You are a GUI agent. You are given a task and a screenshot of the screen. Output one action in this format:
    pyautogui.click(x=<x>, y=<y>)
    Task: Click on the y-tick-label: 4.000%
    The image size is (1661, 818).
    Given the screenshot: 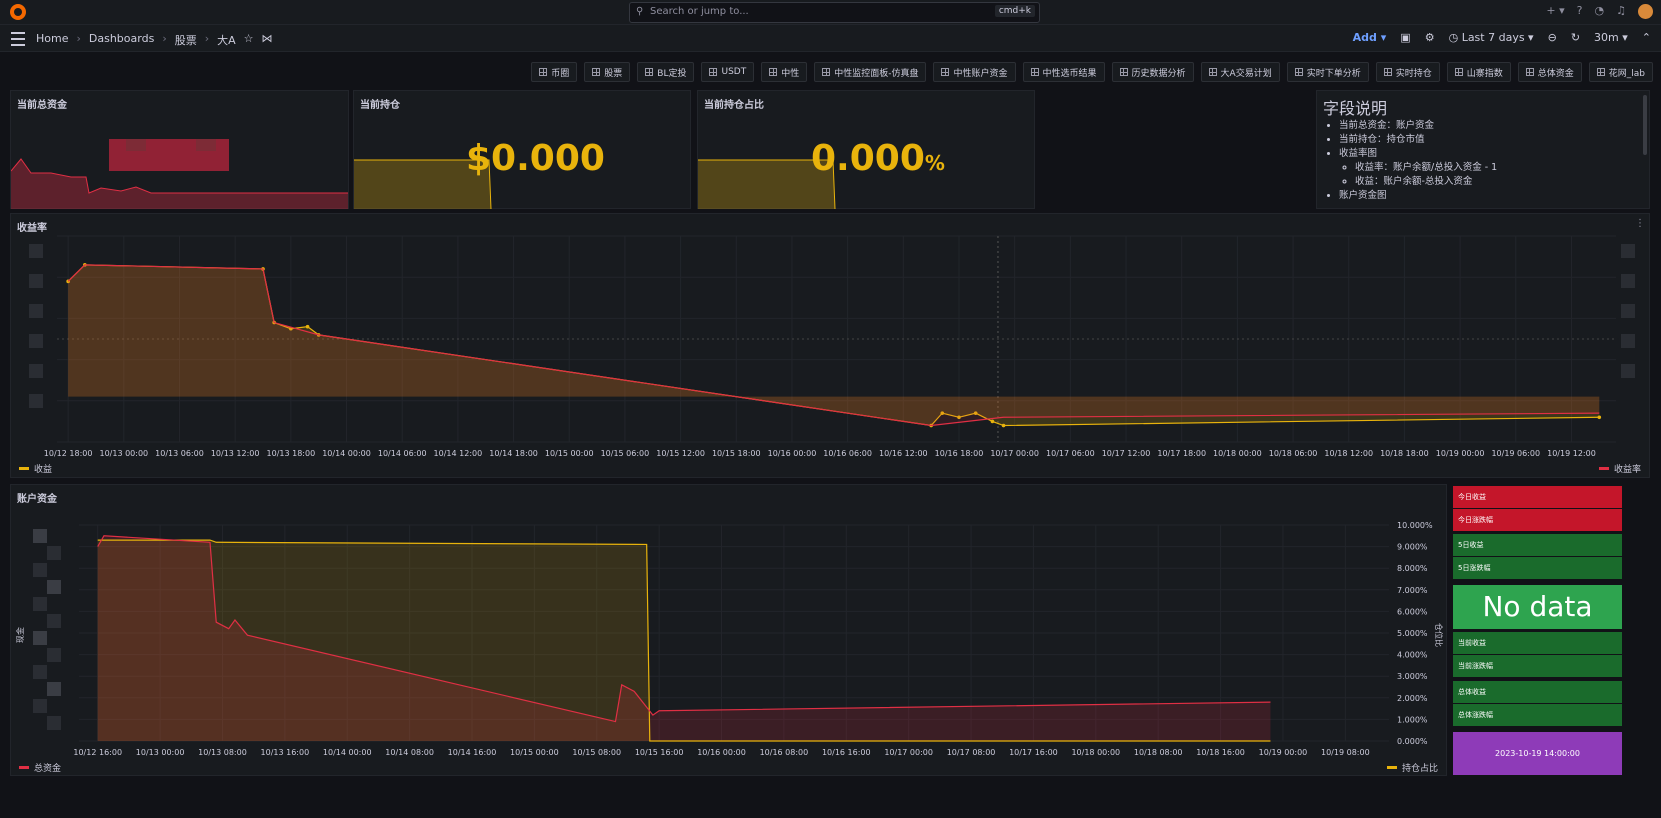 What is the action you would take?
    pyautogui.click(x=1412, y=655)
    